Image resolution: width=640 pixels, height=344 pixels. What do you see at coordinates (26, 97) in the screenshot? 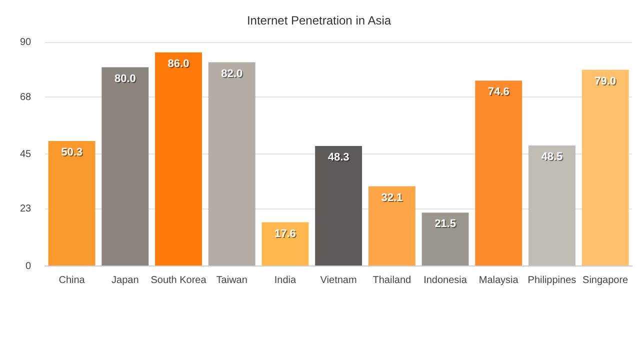
I see `y-tick-label: 68` at bounding box center [26, 97].